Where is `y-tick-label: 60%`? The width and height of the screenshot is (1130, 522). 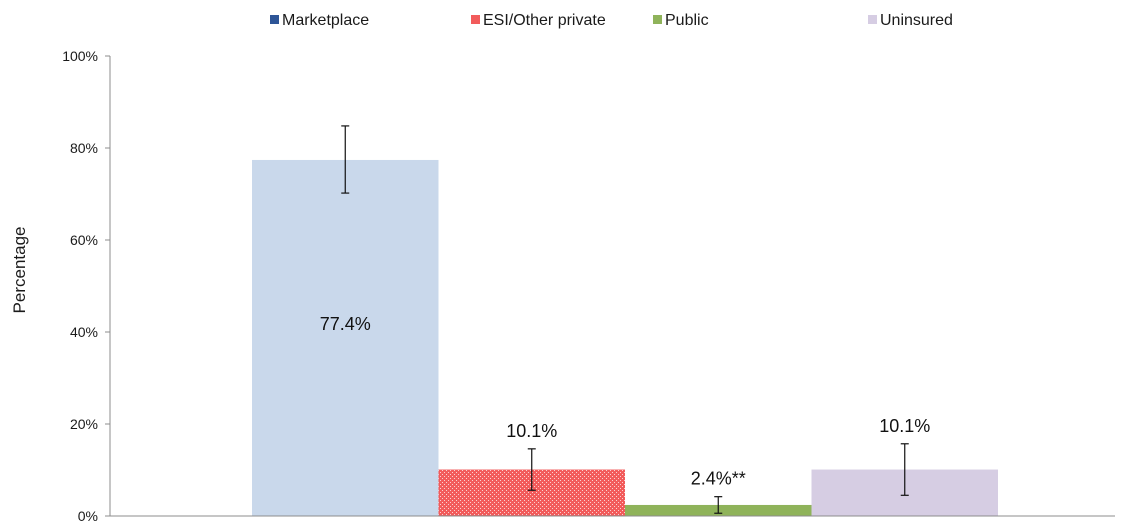 y-tick-label: 60% is located at coordinates (84, 240).